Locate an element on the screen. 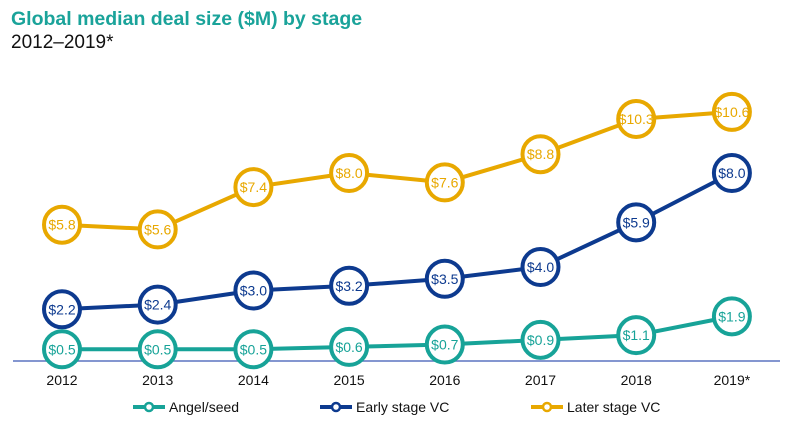 Image resolution: width=792 pixels, height=443 pixels. data-label: $1.9 is located at coordinates (731, 316).